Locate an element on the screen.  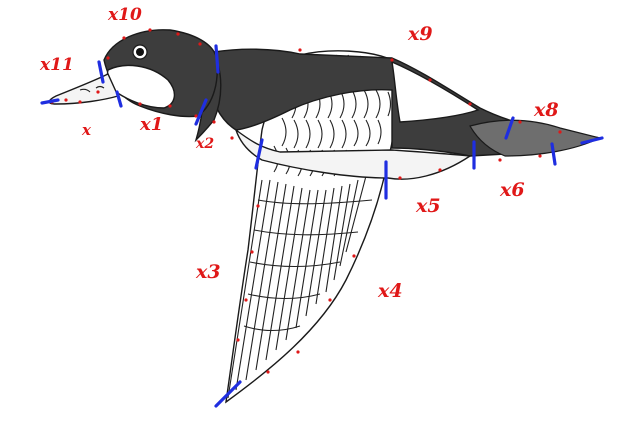
wing-primaries is located at coordinates (300, 287).